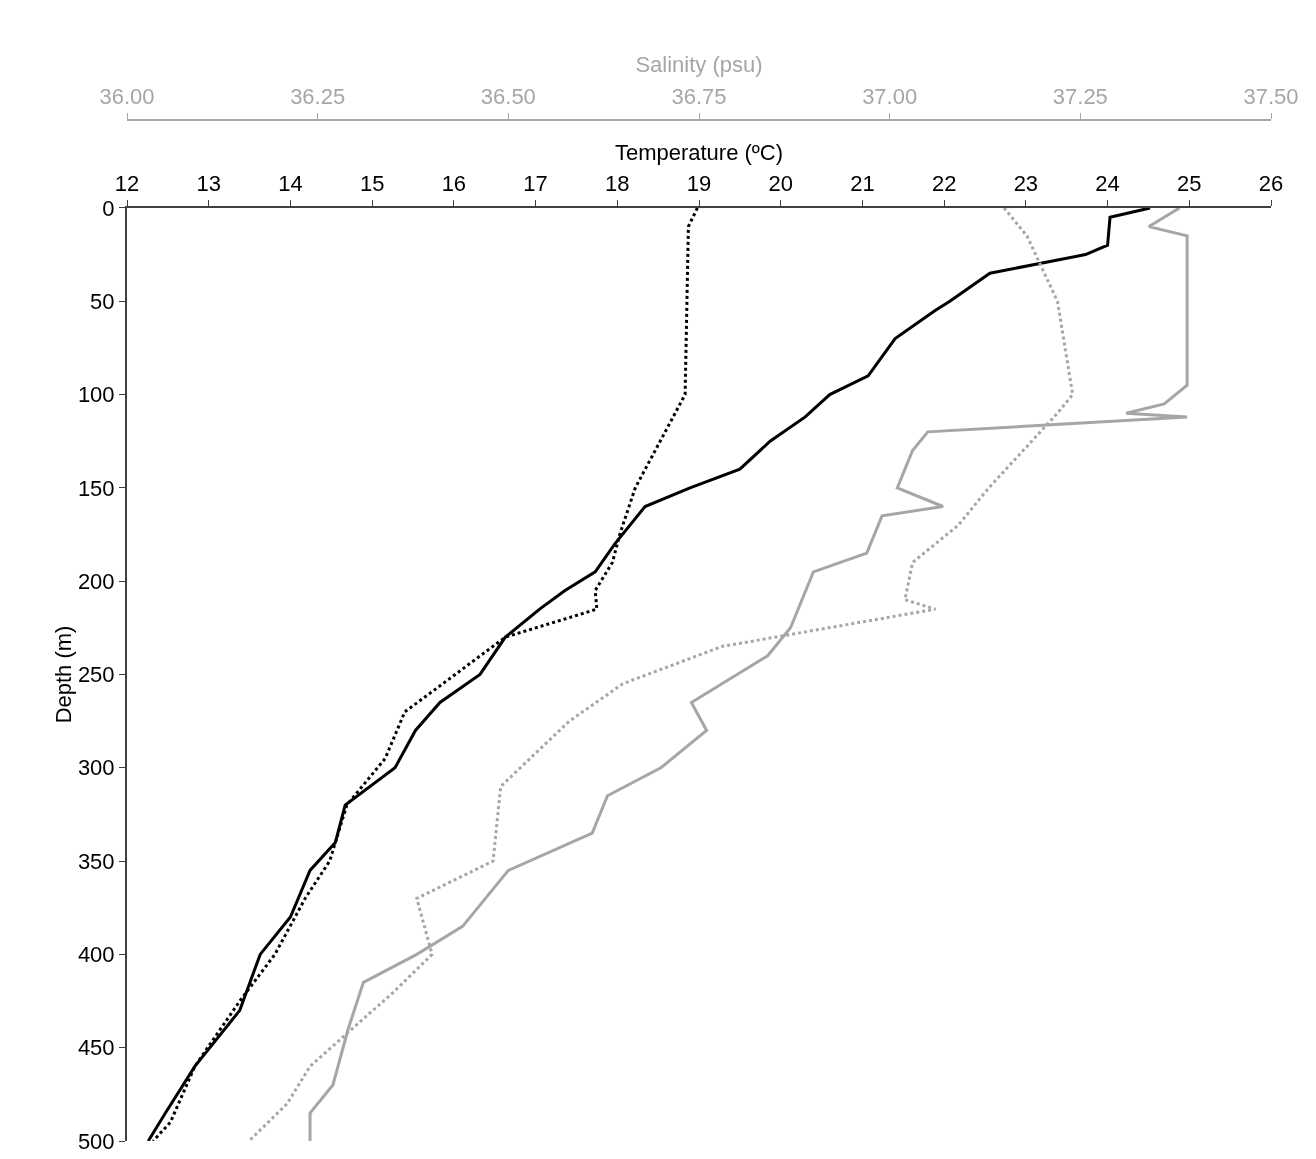 This screenshot has height=1159, width=1316. Describe the element at coordinates (372, 184) in the screenshot. I see `x-tick-label: 15` at that location.